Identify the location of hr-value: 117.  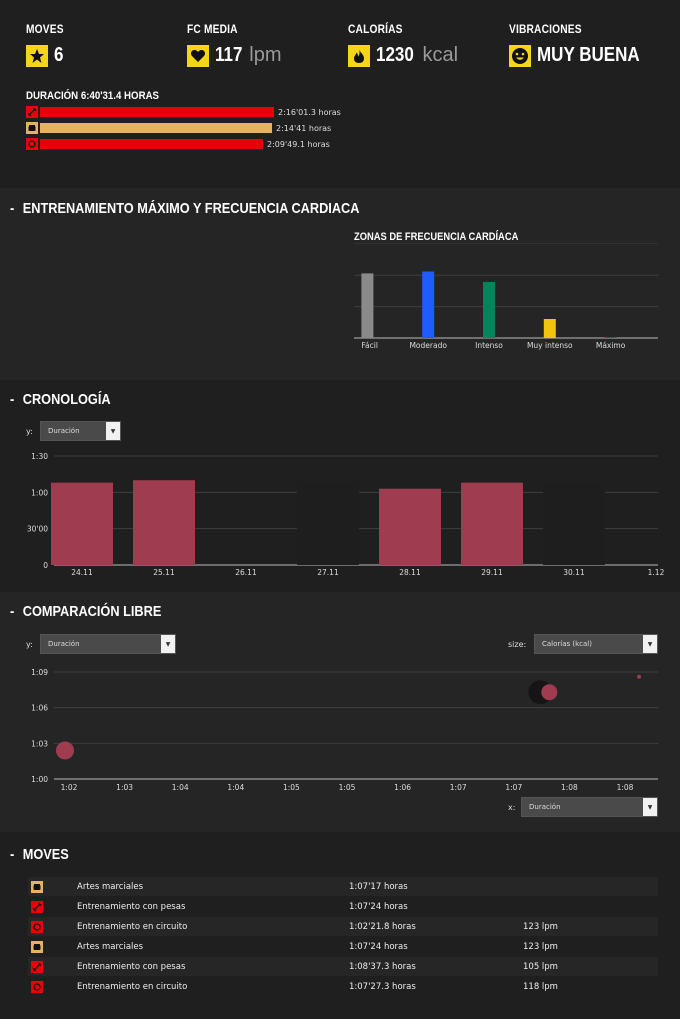
(229, 55).